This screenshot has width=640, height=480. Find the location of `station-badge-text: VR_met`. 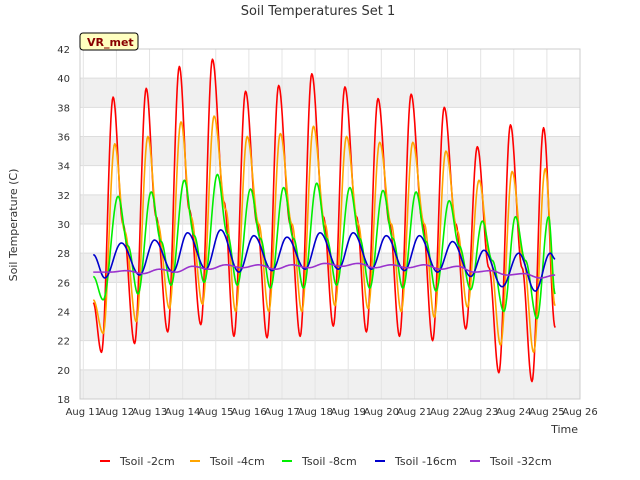

station-badge-text: VR_met is located at coordinates (110, 42).